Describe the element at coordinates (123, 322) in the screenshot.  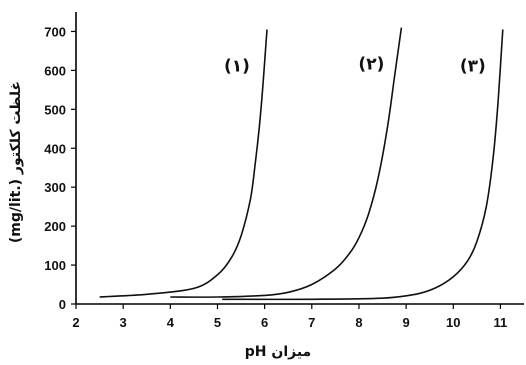
I see `x-tick-label: 3` at that location.